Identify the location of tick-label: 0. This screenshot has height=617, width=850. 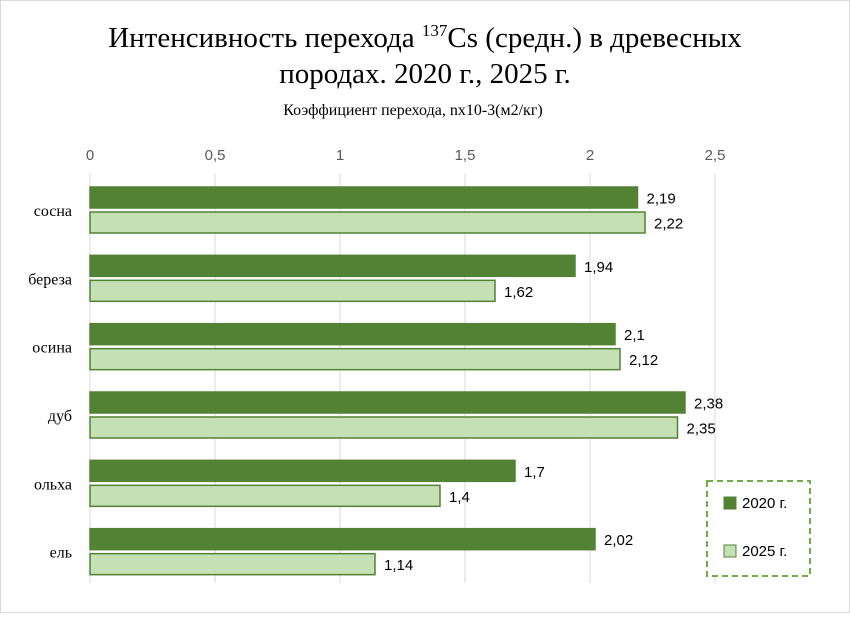
(90, 155).